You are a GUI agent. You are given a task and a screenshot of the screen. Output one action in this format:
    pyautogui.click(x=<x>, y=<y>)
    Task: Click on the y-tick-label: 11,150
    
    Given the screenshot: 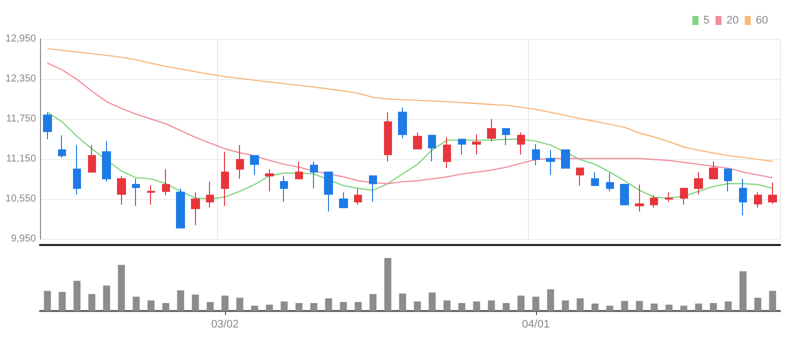 What is the action you would take?
    pyautogui.click(x=21, y=159)
    